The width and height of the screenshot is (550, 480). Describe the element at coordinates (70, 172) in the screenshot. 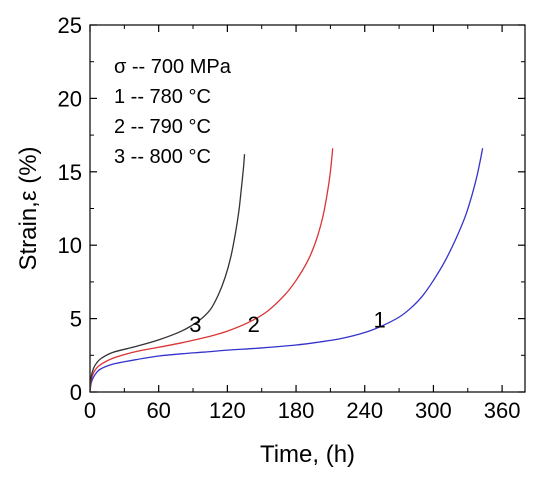

I see `y-tick-label: 15` at that location.